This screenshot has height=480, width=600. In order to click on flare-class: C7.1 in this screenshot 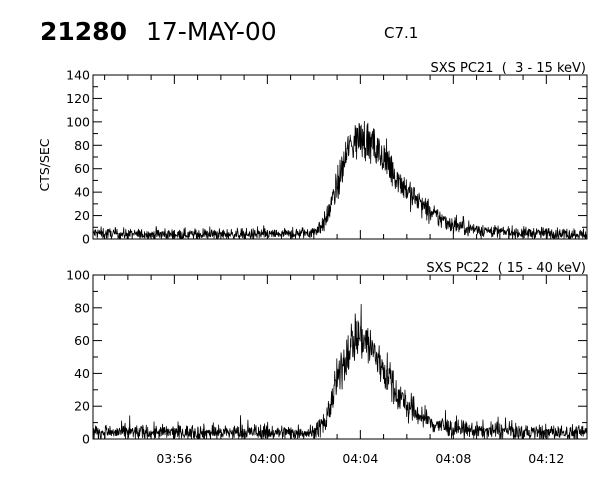, I will do `click(401, 33)`.